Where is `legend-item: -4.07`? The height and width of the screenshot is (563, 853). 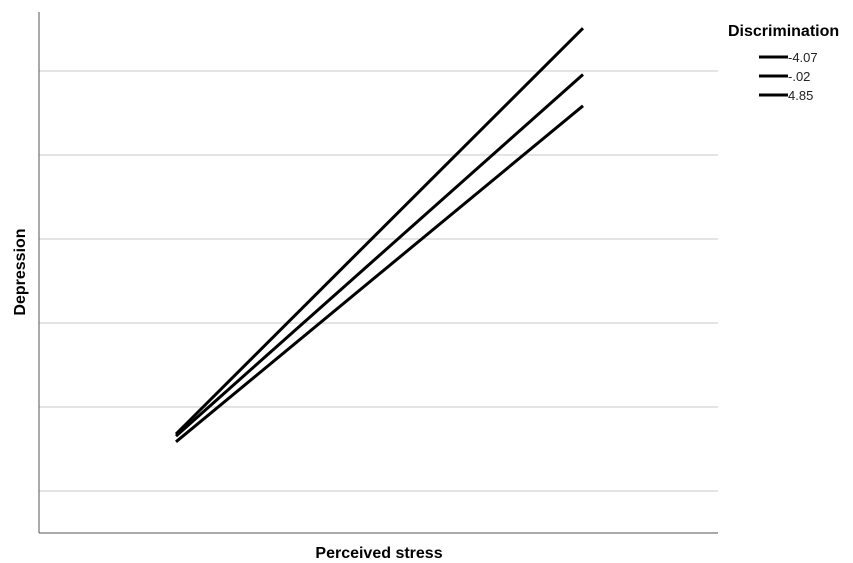
legend-item: -4.07 is located at coordinates (788, 57).